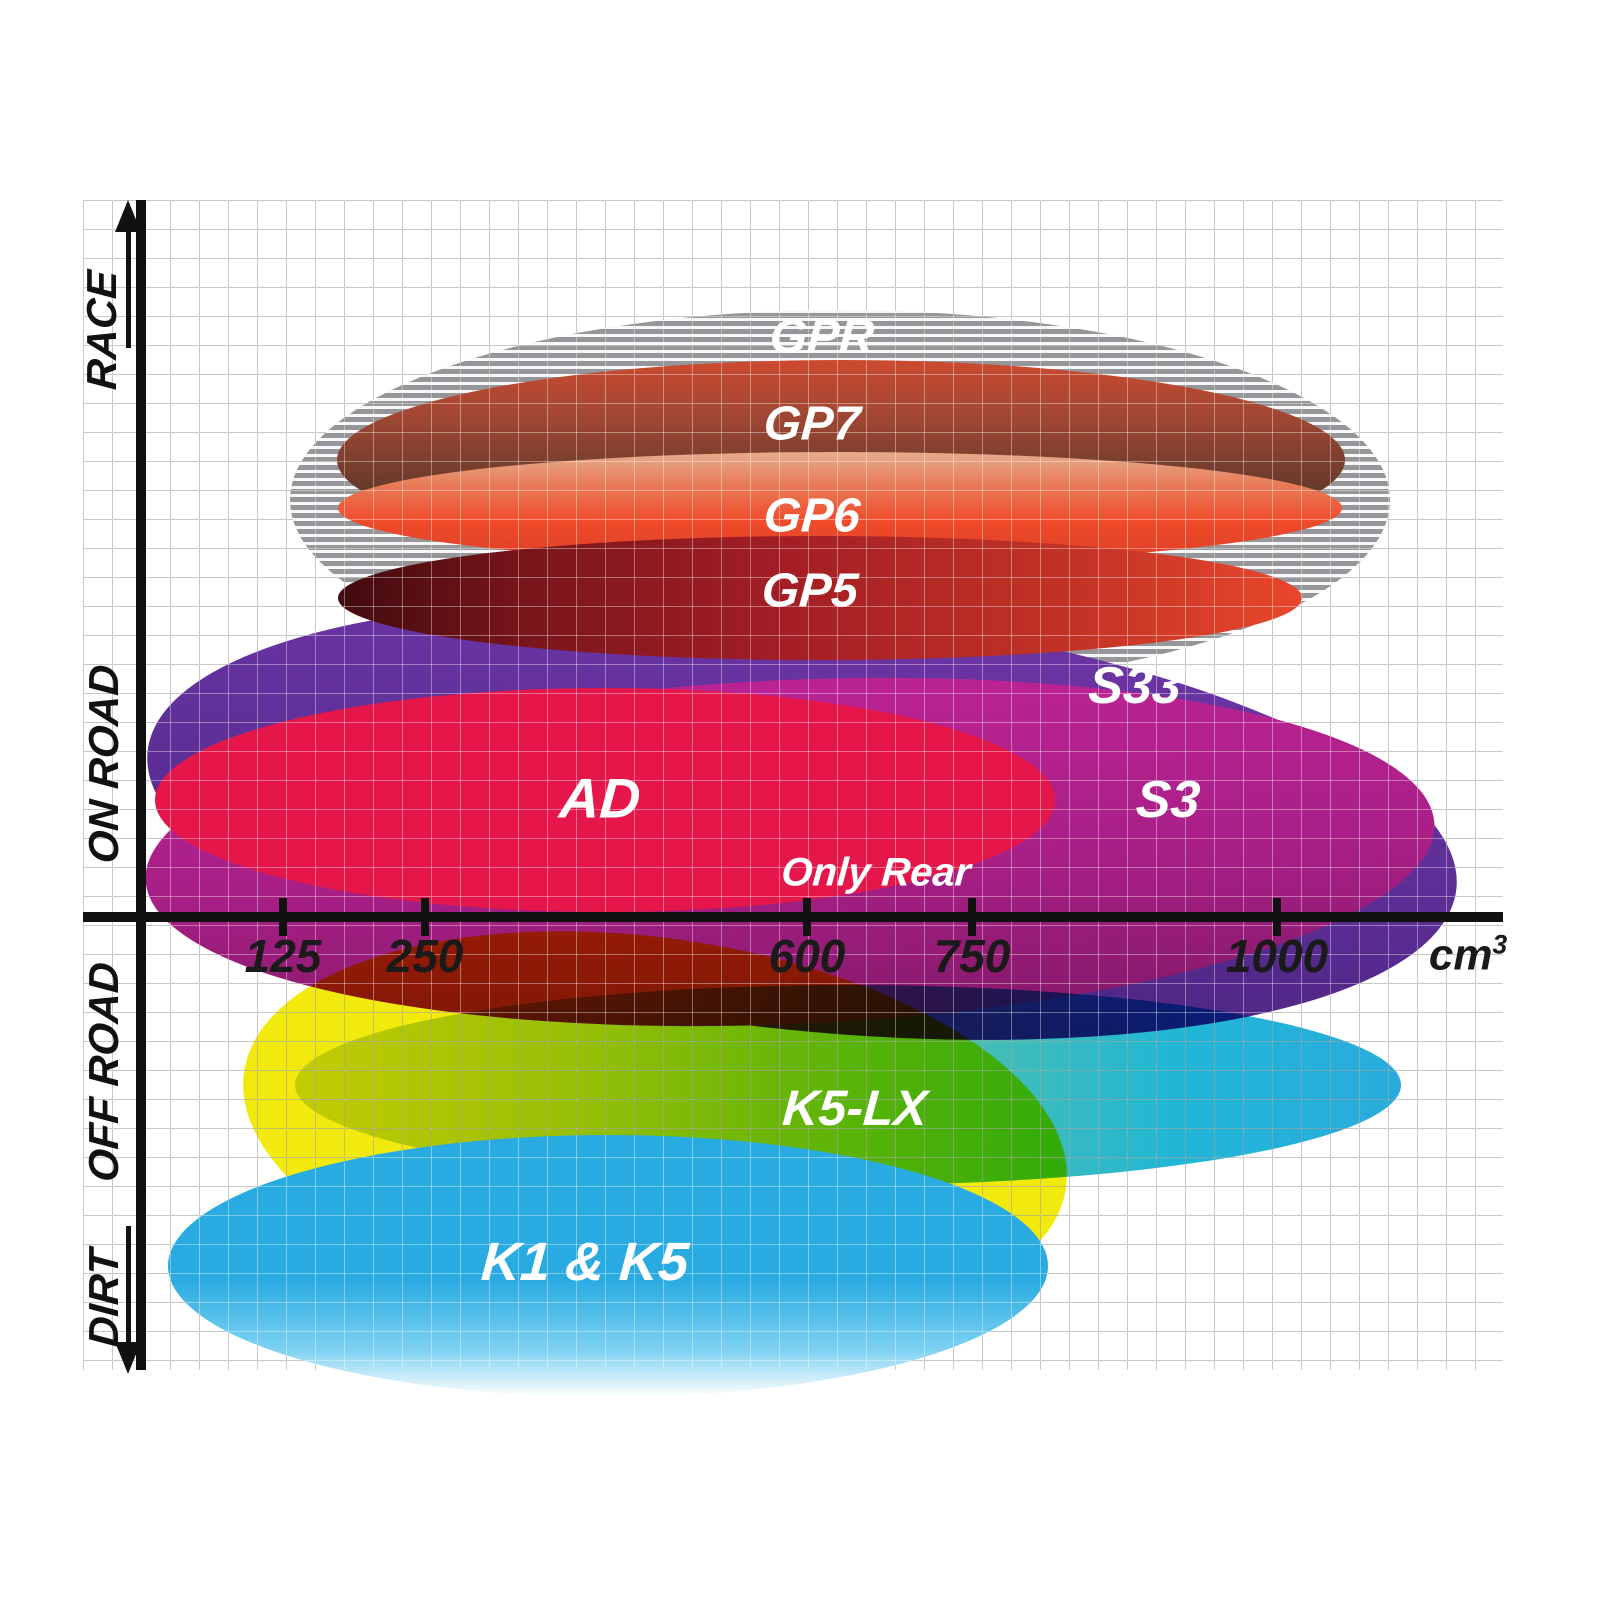  Describe the element at coordinates (103, 1298) in the screenshot. I see `band-label-dirt: DIRT` at that location.